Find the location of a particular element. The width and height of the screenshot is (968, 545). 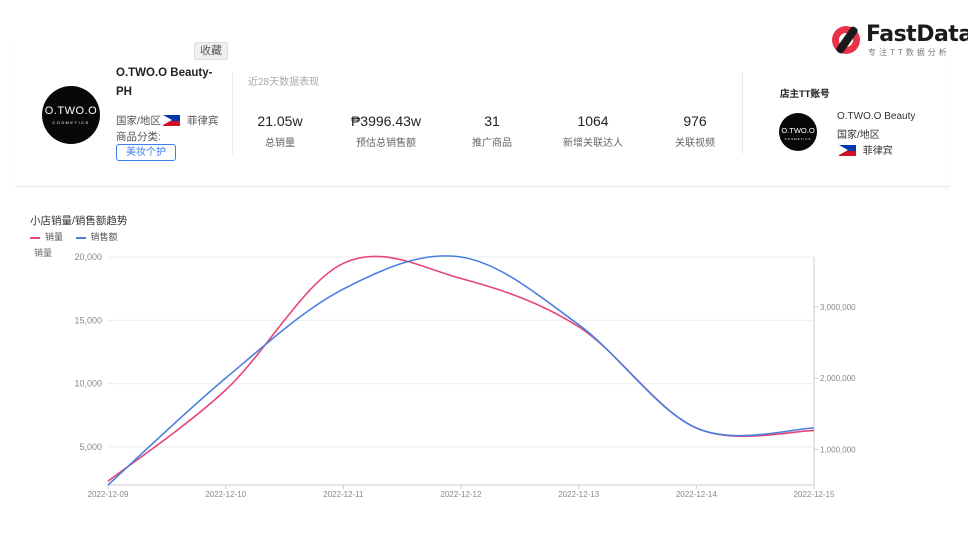

x-tick-label: 2022-12-11 is located at coordinates (343, 494).